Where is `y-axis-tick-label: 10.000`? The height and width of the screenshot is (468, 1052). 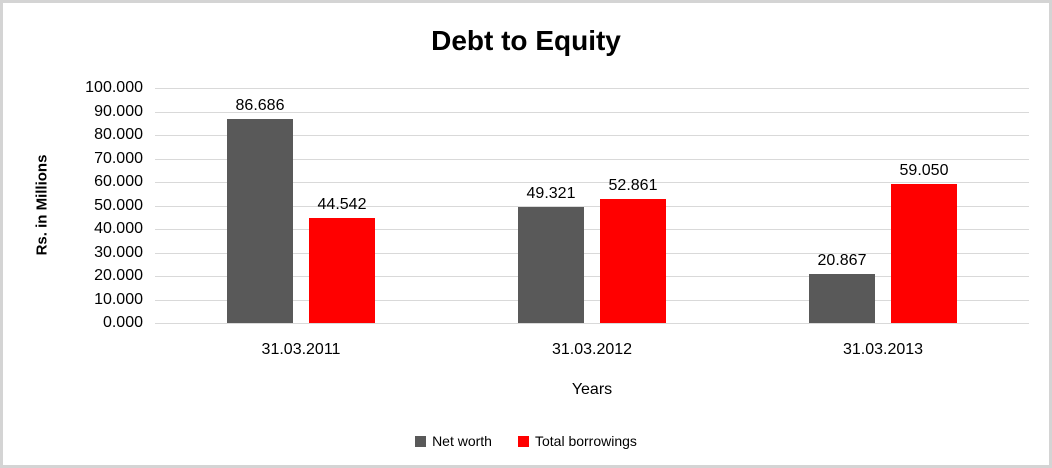 y-axis-tick-label: 10.000 is located at coordinates (118, 299).